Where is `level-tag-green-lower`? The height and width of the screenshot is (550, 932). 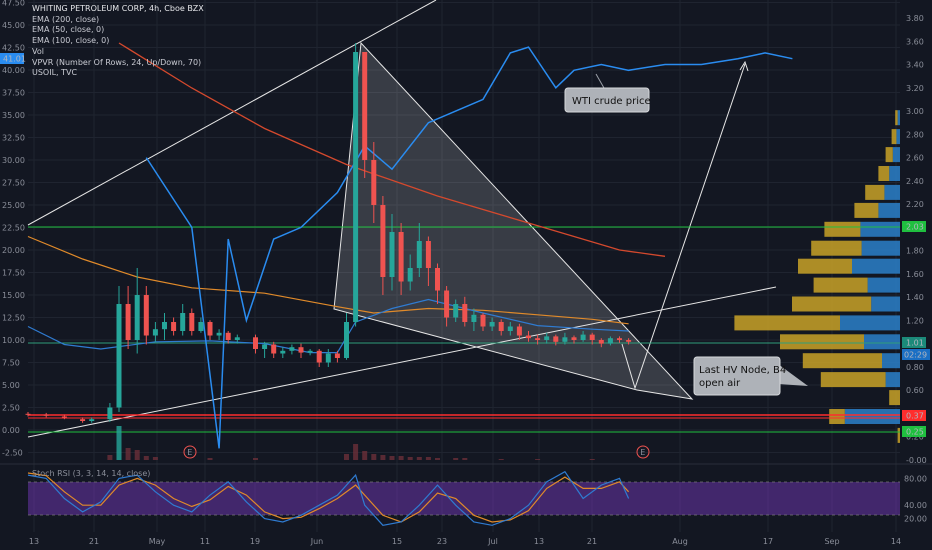 level-tag-green-lower is located at coordinates (914, 431).